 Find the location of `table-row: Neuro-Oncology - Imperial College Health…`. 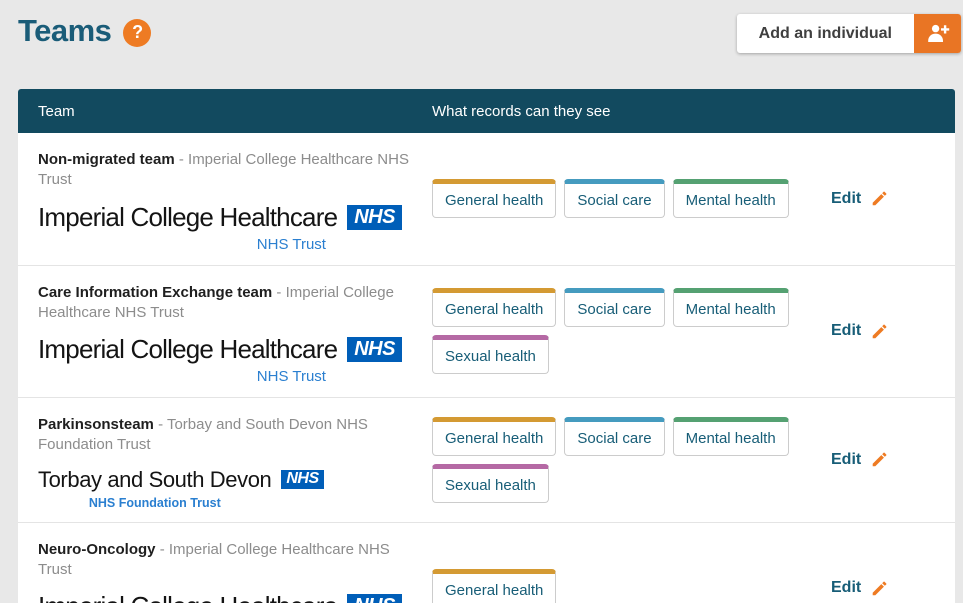

table-row: Neuro-Oncology - Imperial College Health… is located at coordinates (486, 562).